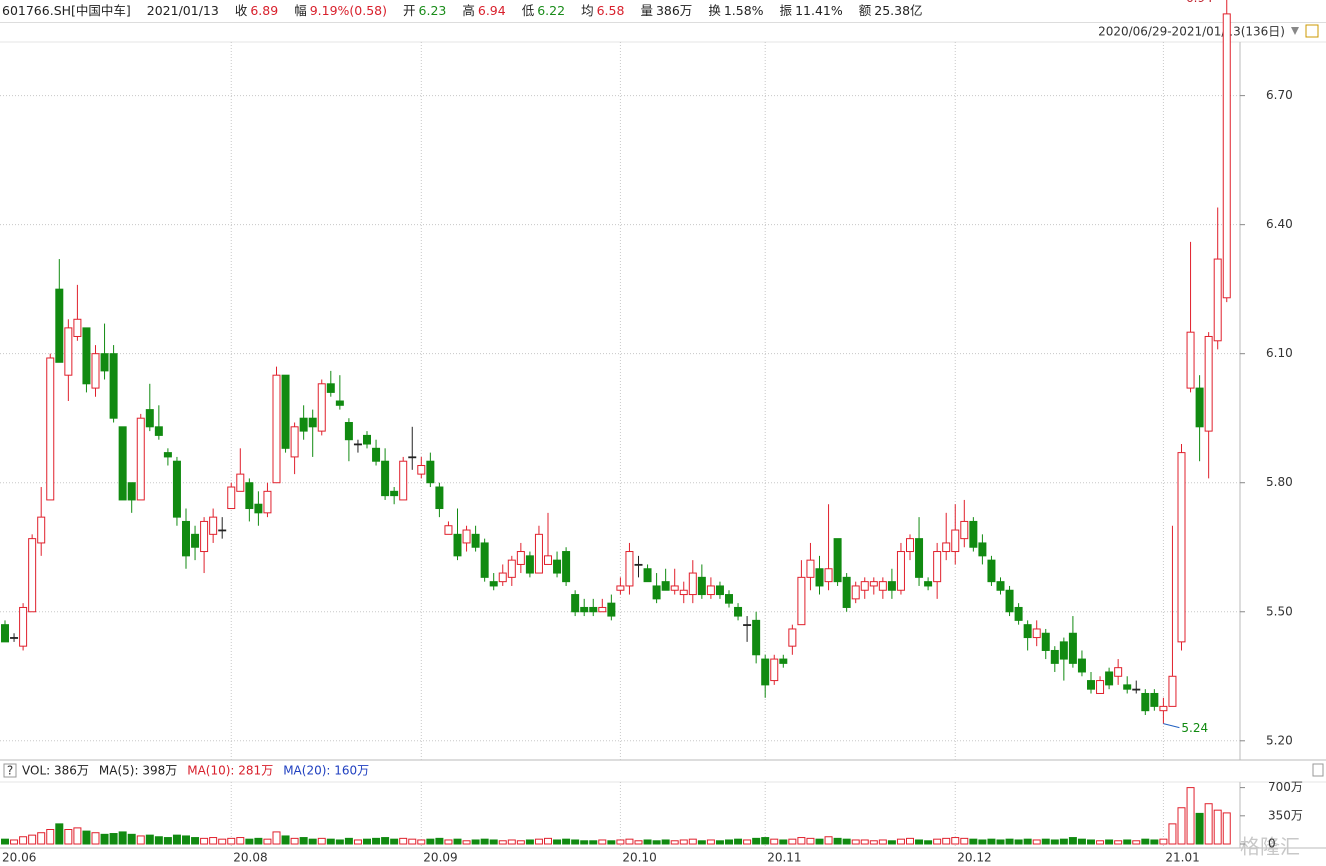  What do you see at coordinates (737, 10) in the screenshot?
I see `quote-field: 换 1.58%` at bounding box center [737, 10].